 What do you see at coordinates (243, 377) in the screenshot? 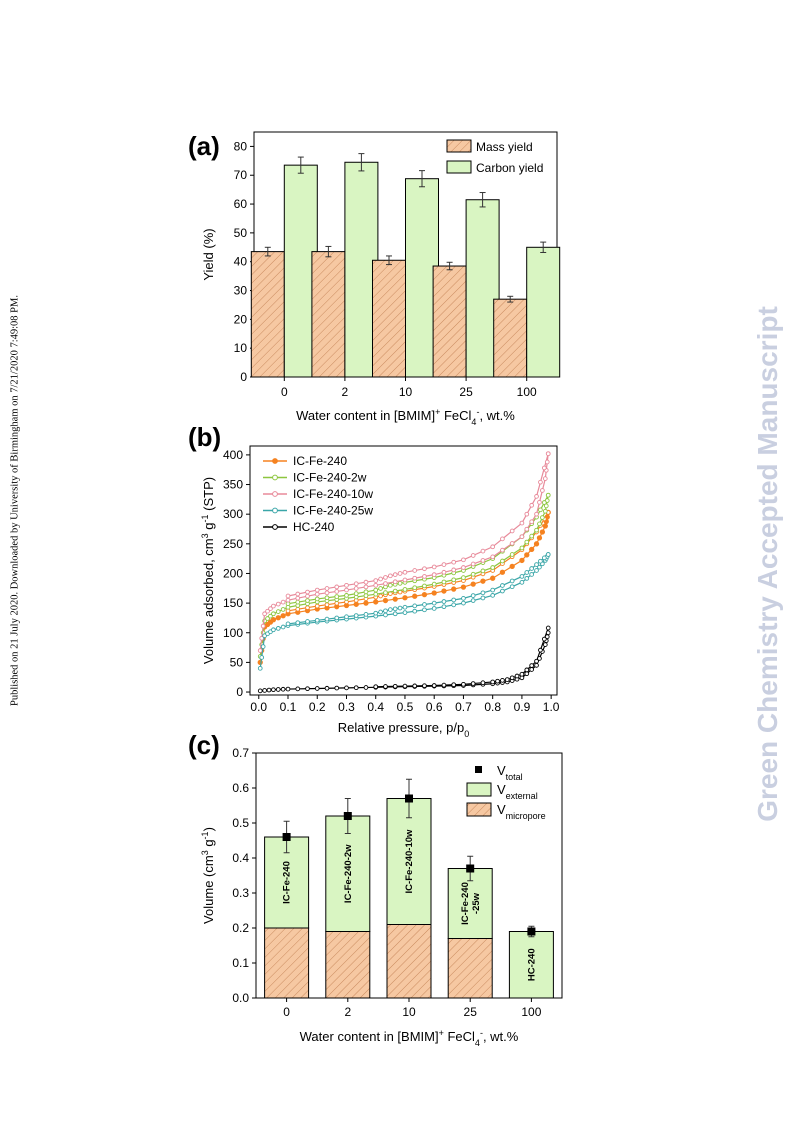
I see `panel-a-ytick-label-0: 0` at bounding box center [243, 377].